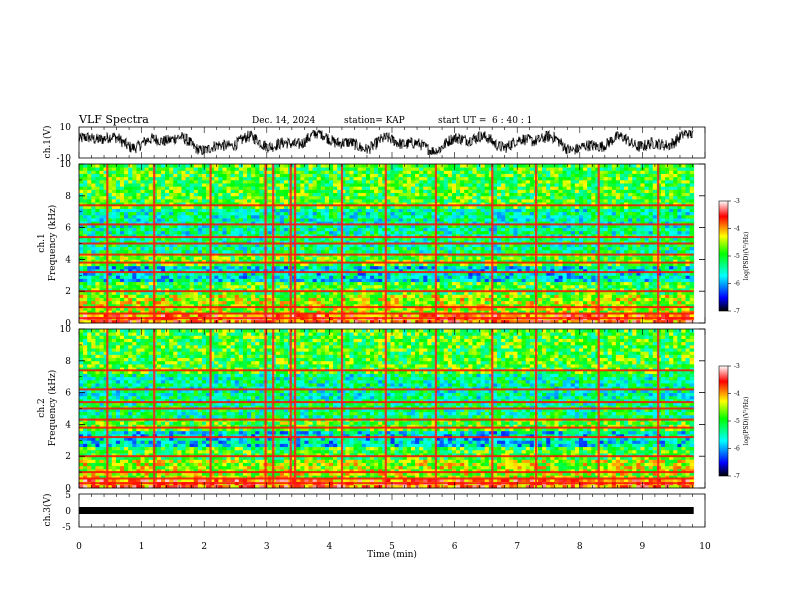 Image resolution: width=792 pixels, height=612 pixels. I want to click on ch1-wave-ytick-top: 10, so click(66, 128).